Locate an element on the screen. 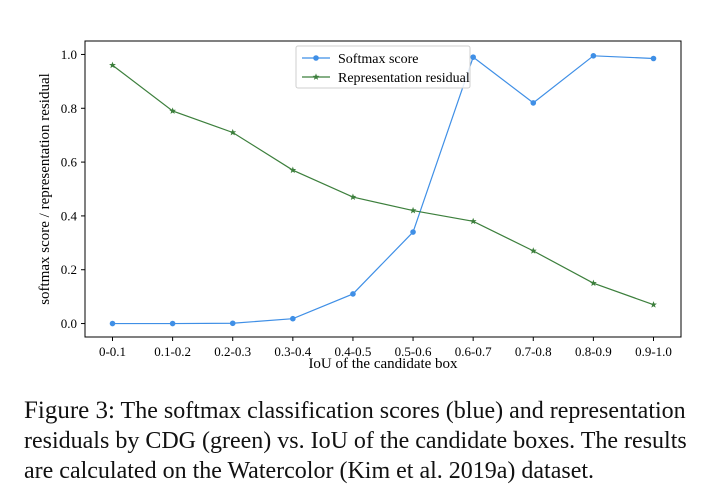 Image resolution: width=721 pixels, height=497 pixels. y-tick-label: 1.0 is located at coordinates (69, 54).